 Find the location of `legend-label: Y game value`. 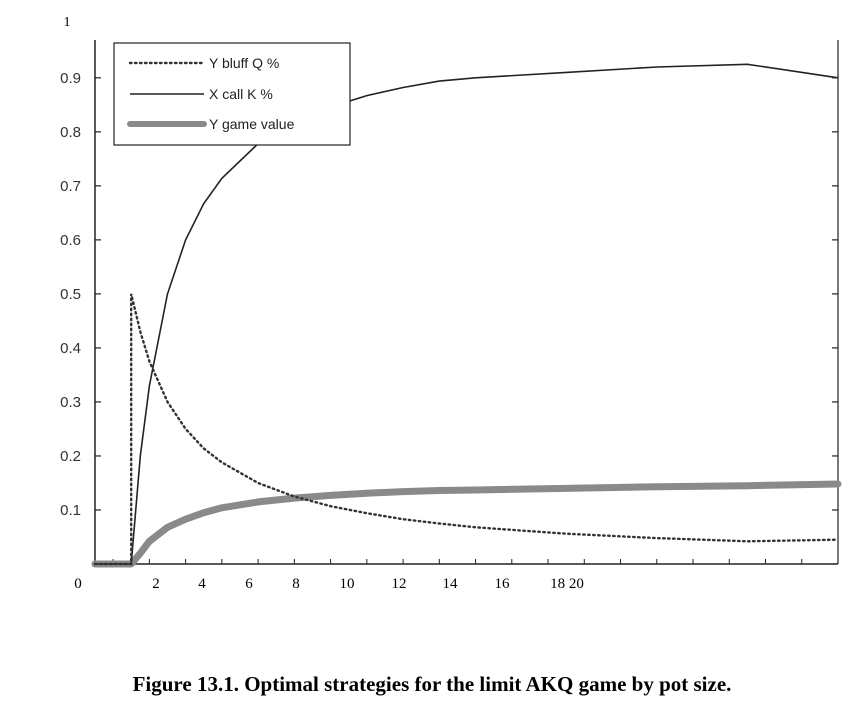

legend-label: Y game value is located at coordinates (252, 124).